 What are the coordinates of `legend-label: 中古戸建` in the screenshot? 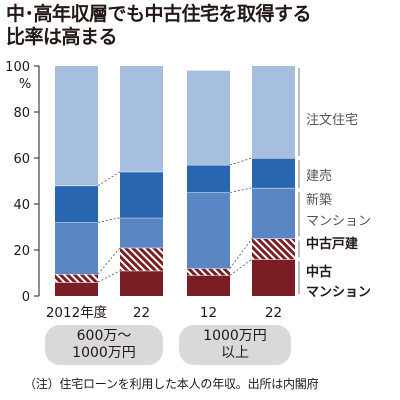 It's located at (332, 244).